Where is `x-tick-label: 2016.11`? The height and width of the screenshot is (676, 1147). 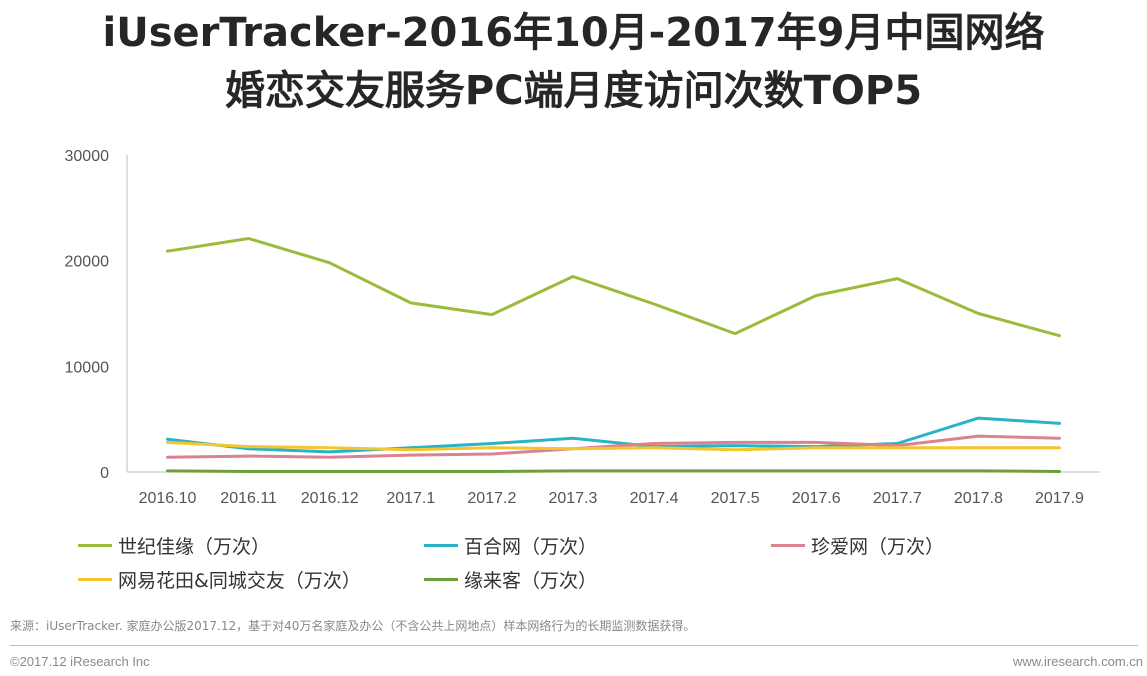
x-tick-label: 2016.11 is located at coordinates (248, 498).